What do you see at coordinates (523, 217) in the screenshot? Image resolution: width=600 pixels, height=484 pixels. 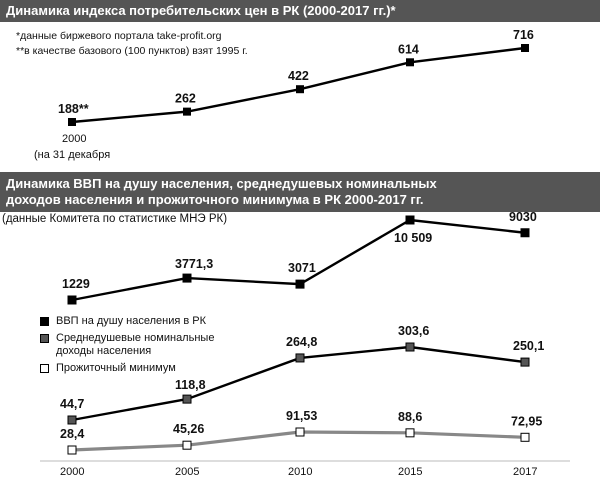 I see `gdp-value-label-2017: 9030` at bounding box center [523, 217].